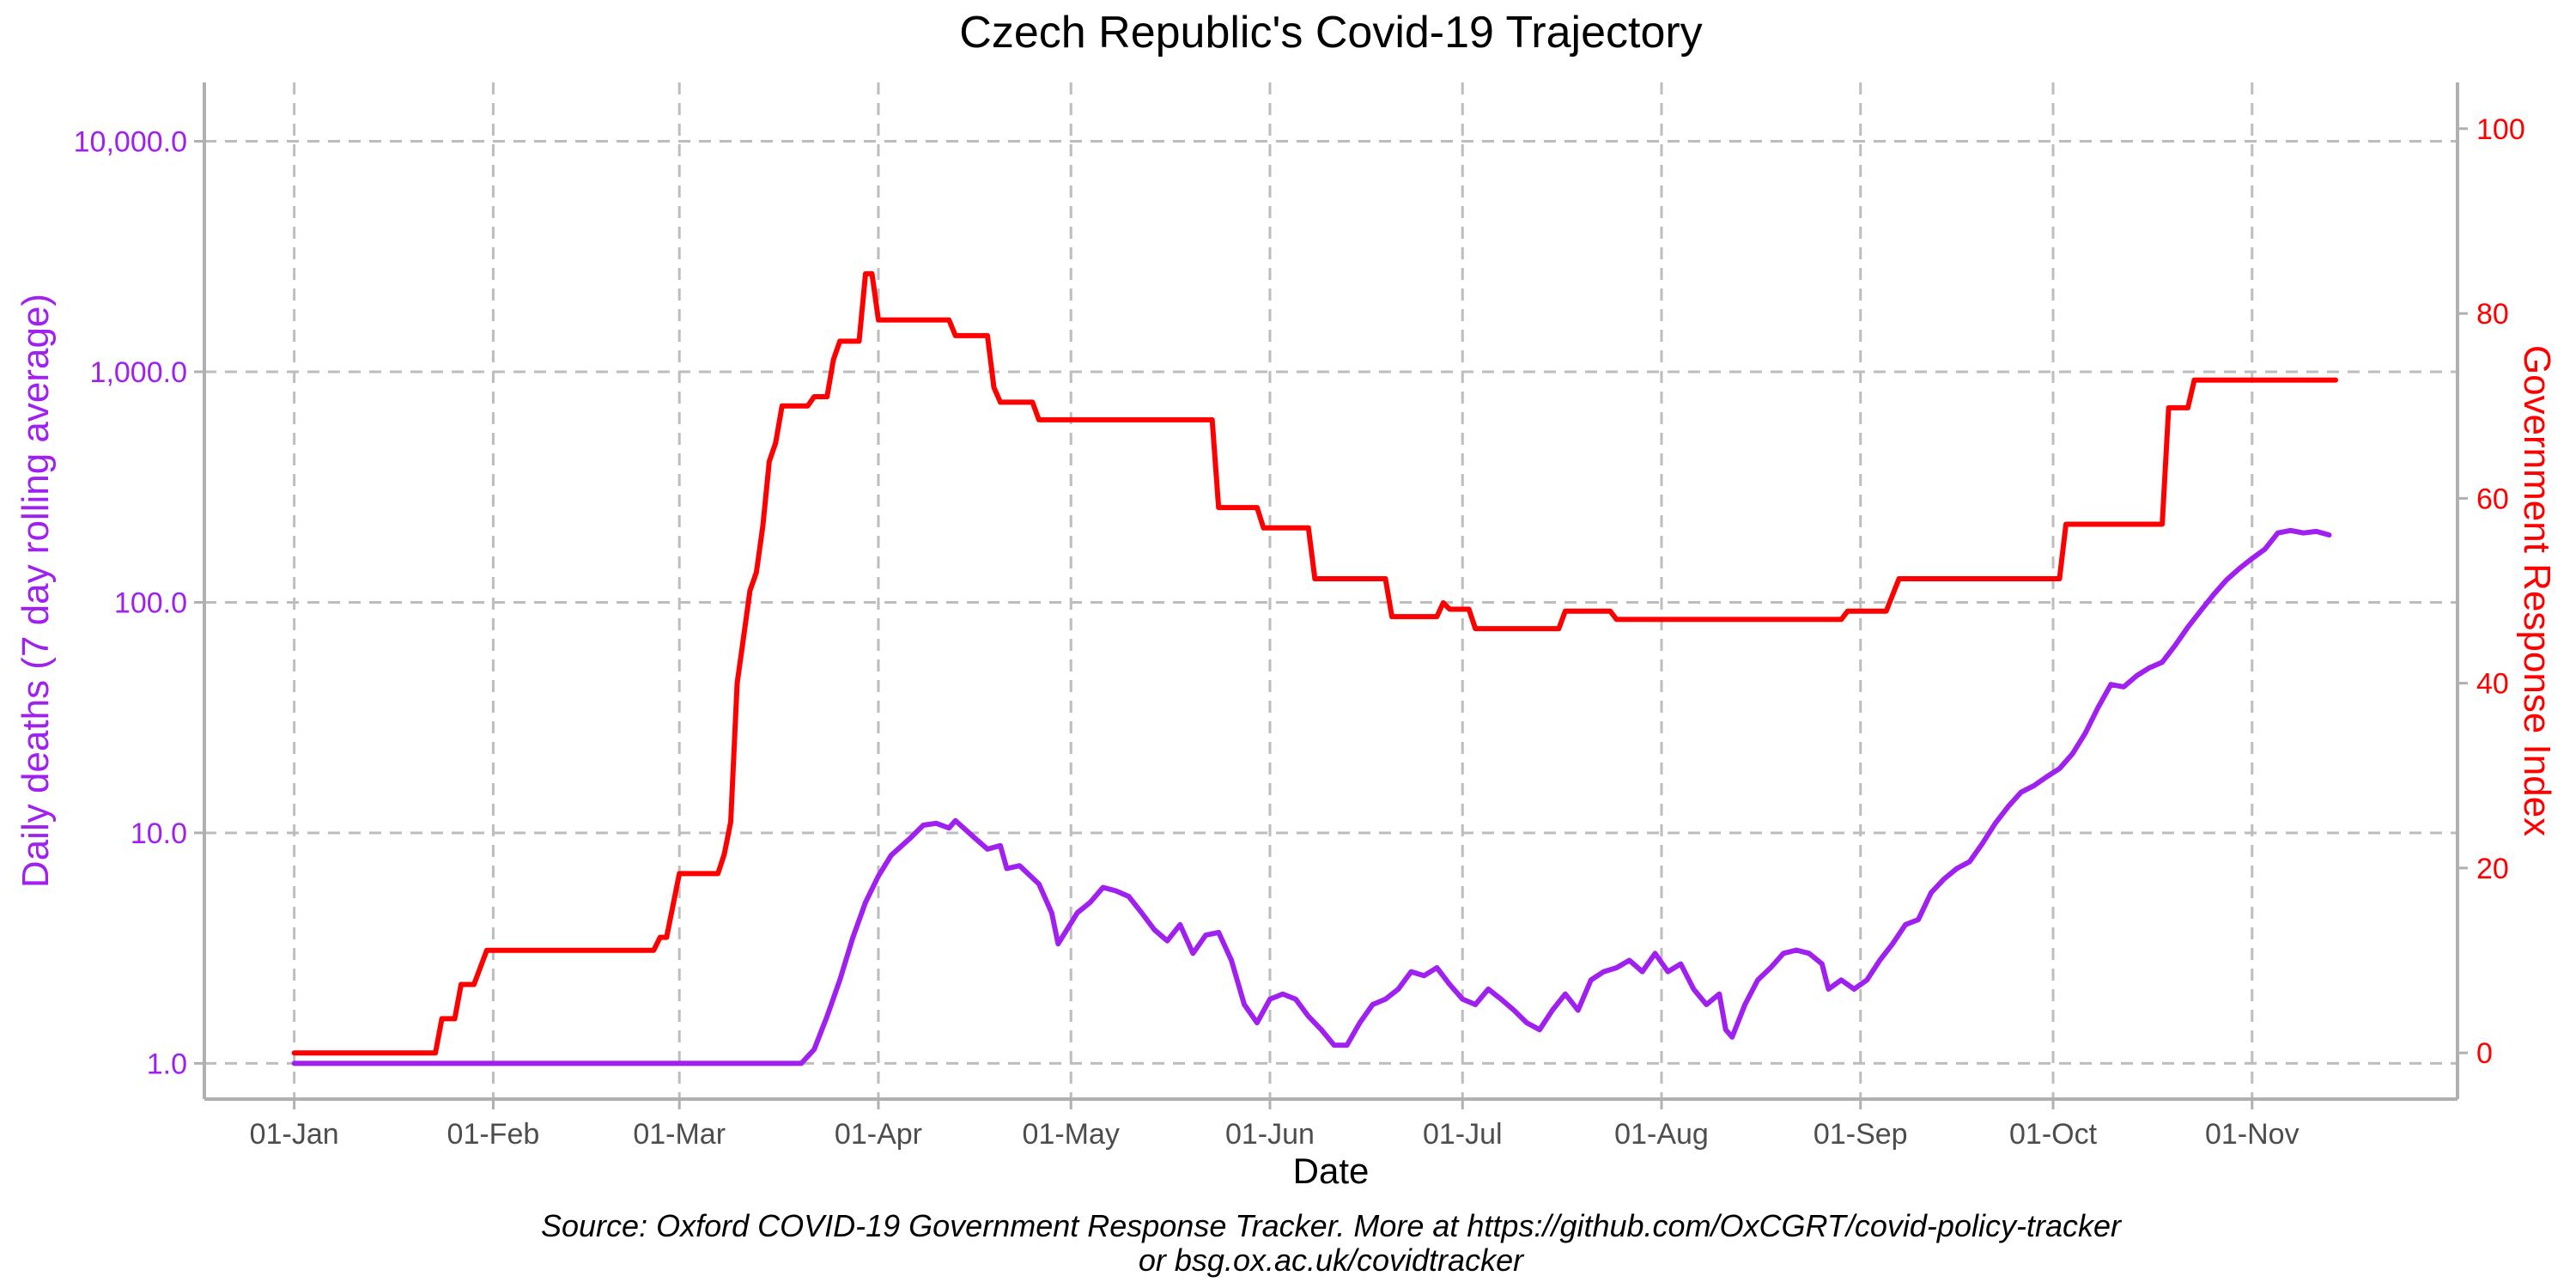 The width and height of the screenshot is (2576, 1288). What do you see at coordinates (680, 1134) in the screenshot?
I see `x-tick-label: 01-Mar` at bounding box center [680, 1134].